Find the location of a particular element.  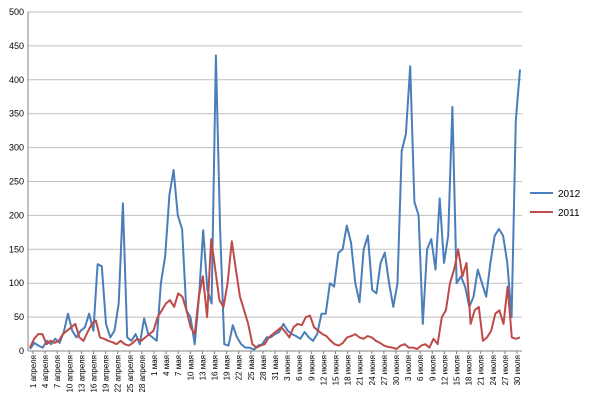

y-tick-label: 200 is located at coordinates (16, 215).